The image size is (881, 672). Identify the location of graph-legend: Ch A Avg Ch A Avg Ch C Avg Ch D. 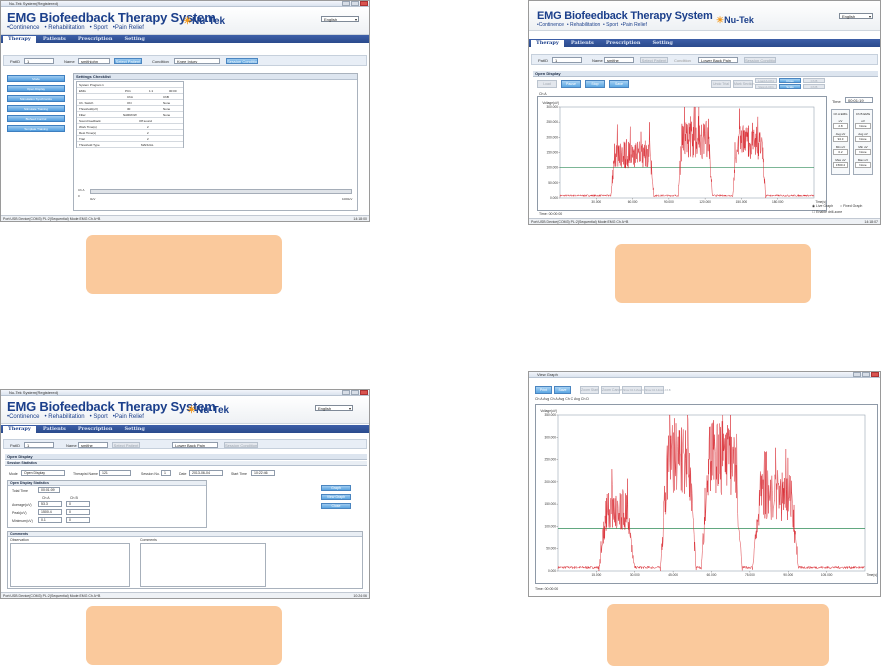
(562, 399).